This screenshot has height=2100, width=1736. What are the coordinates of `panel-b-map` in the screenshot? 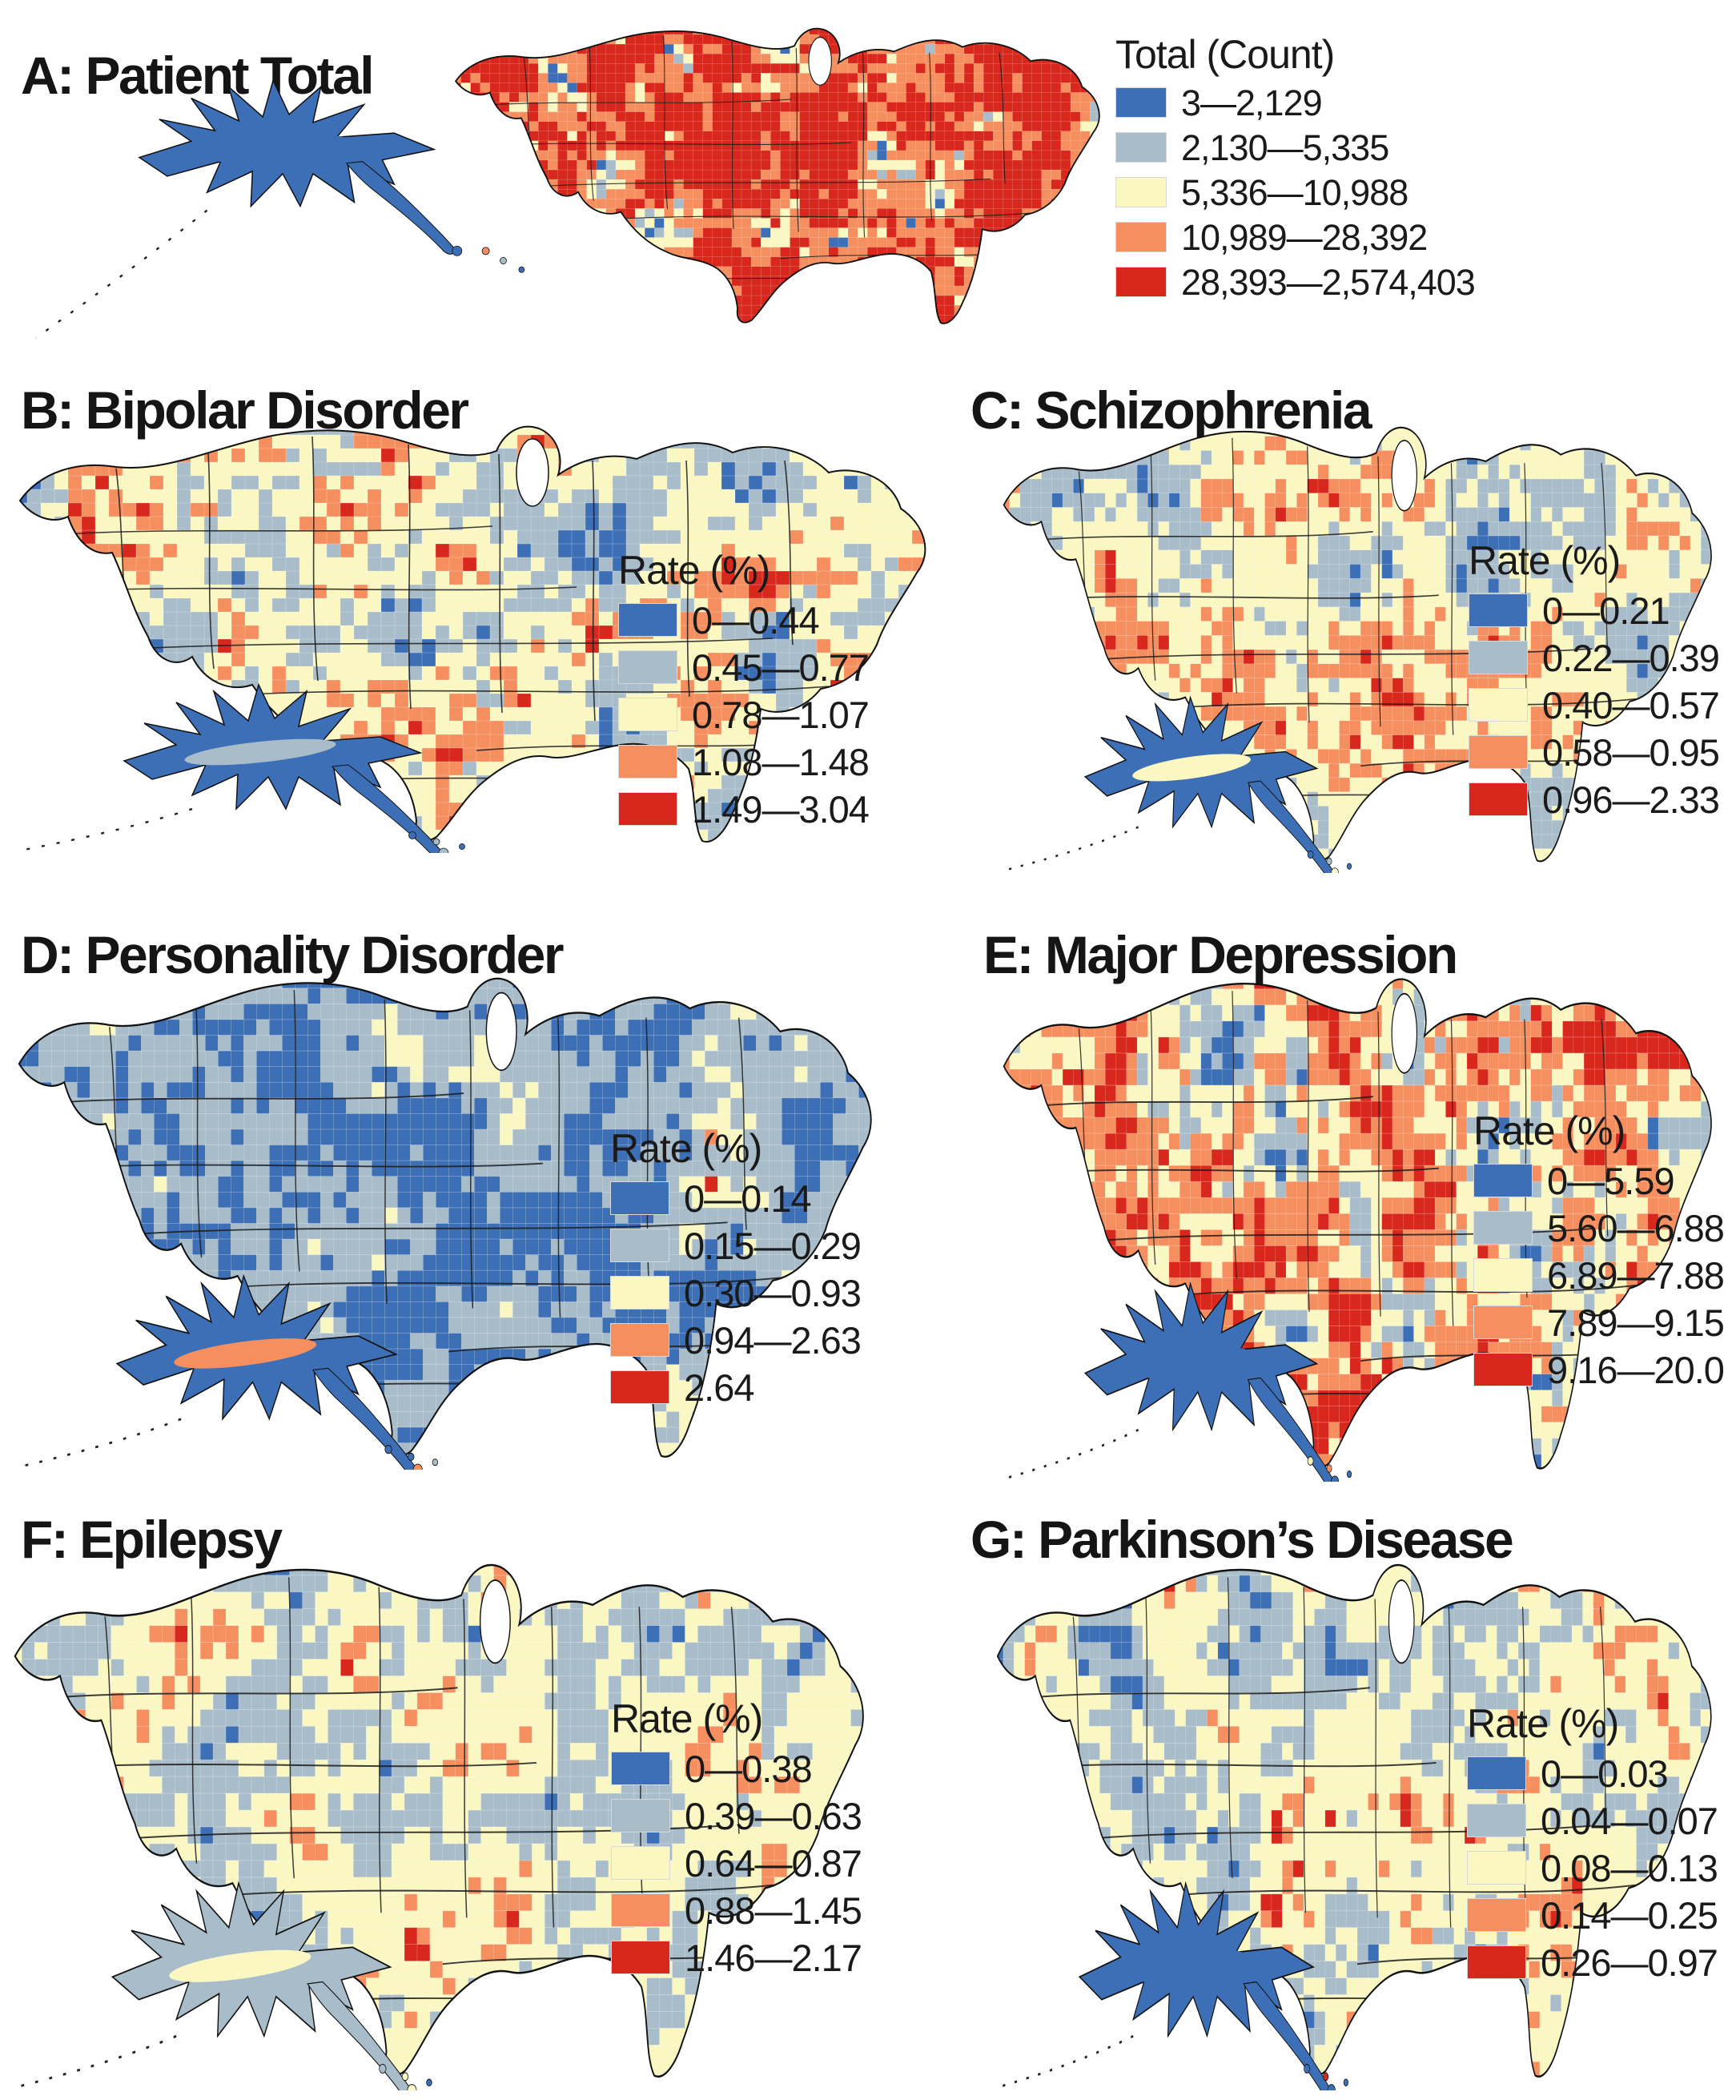 It's located at (480, 628).